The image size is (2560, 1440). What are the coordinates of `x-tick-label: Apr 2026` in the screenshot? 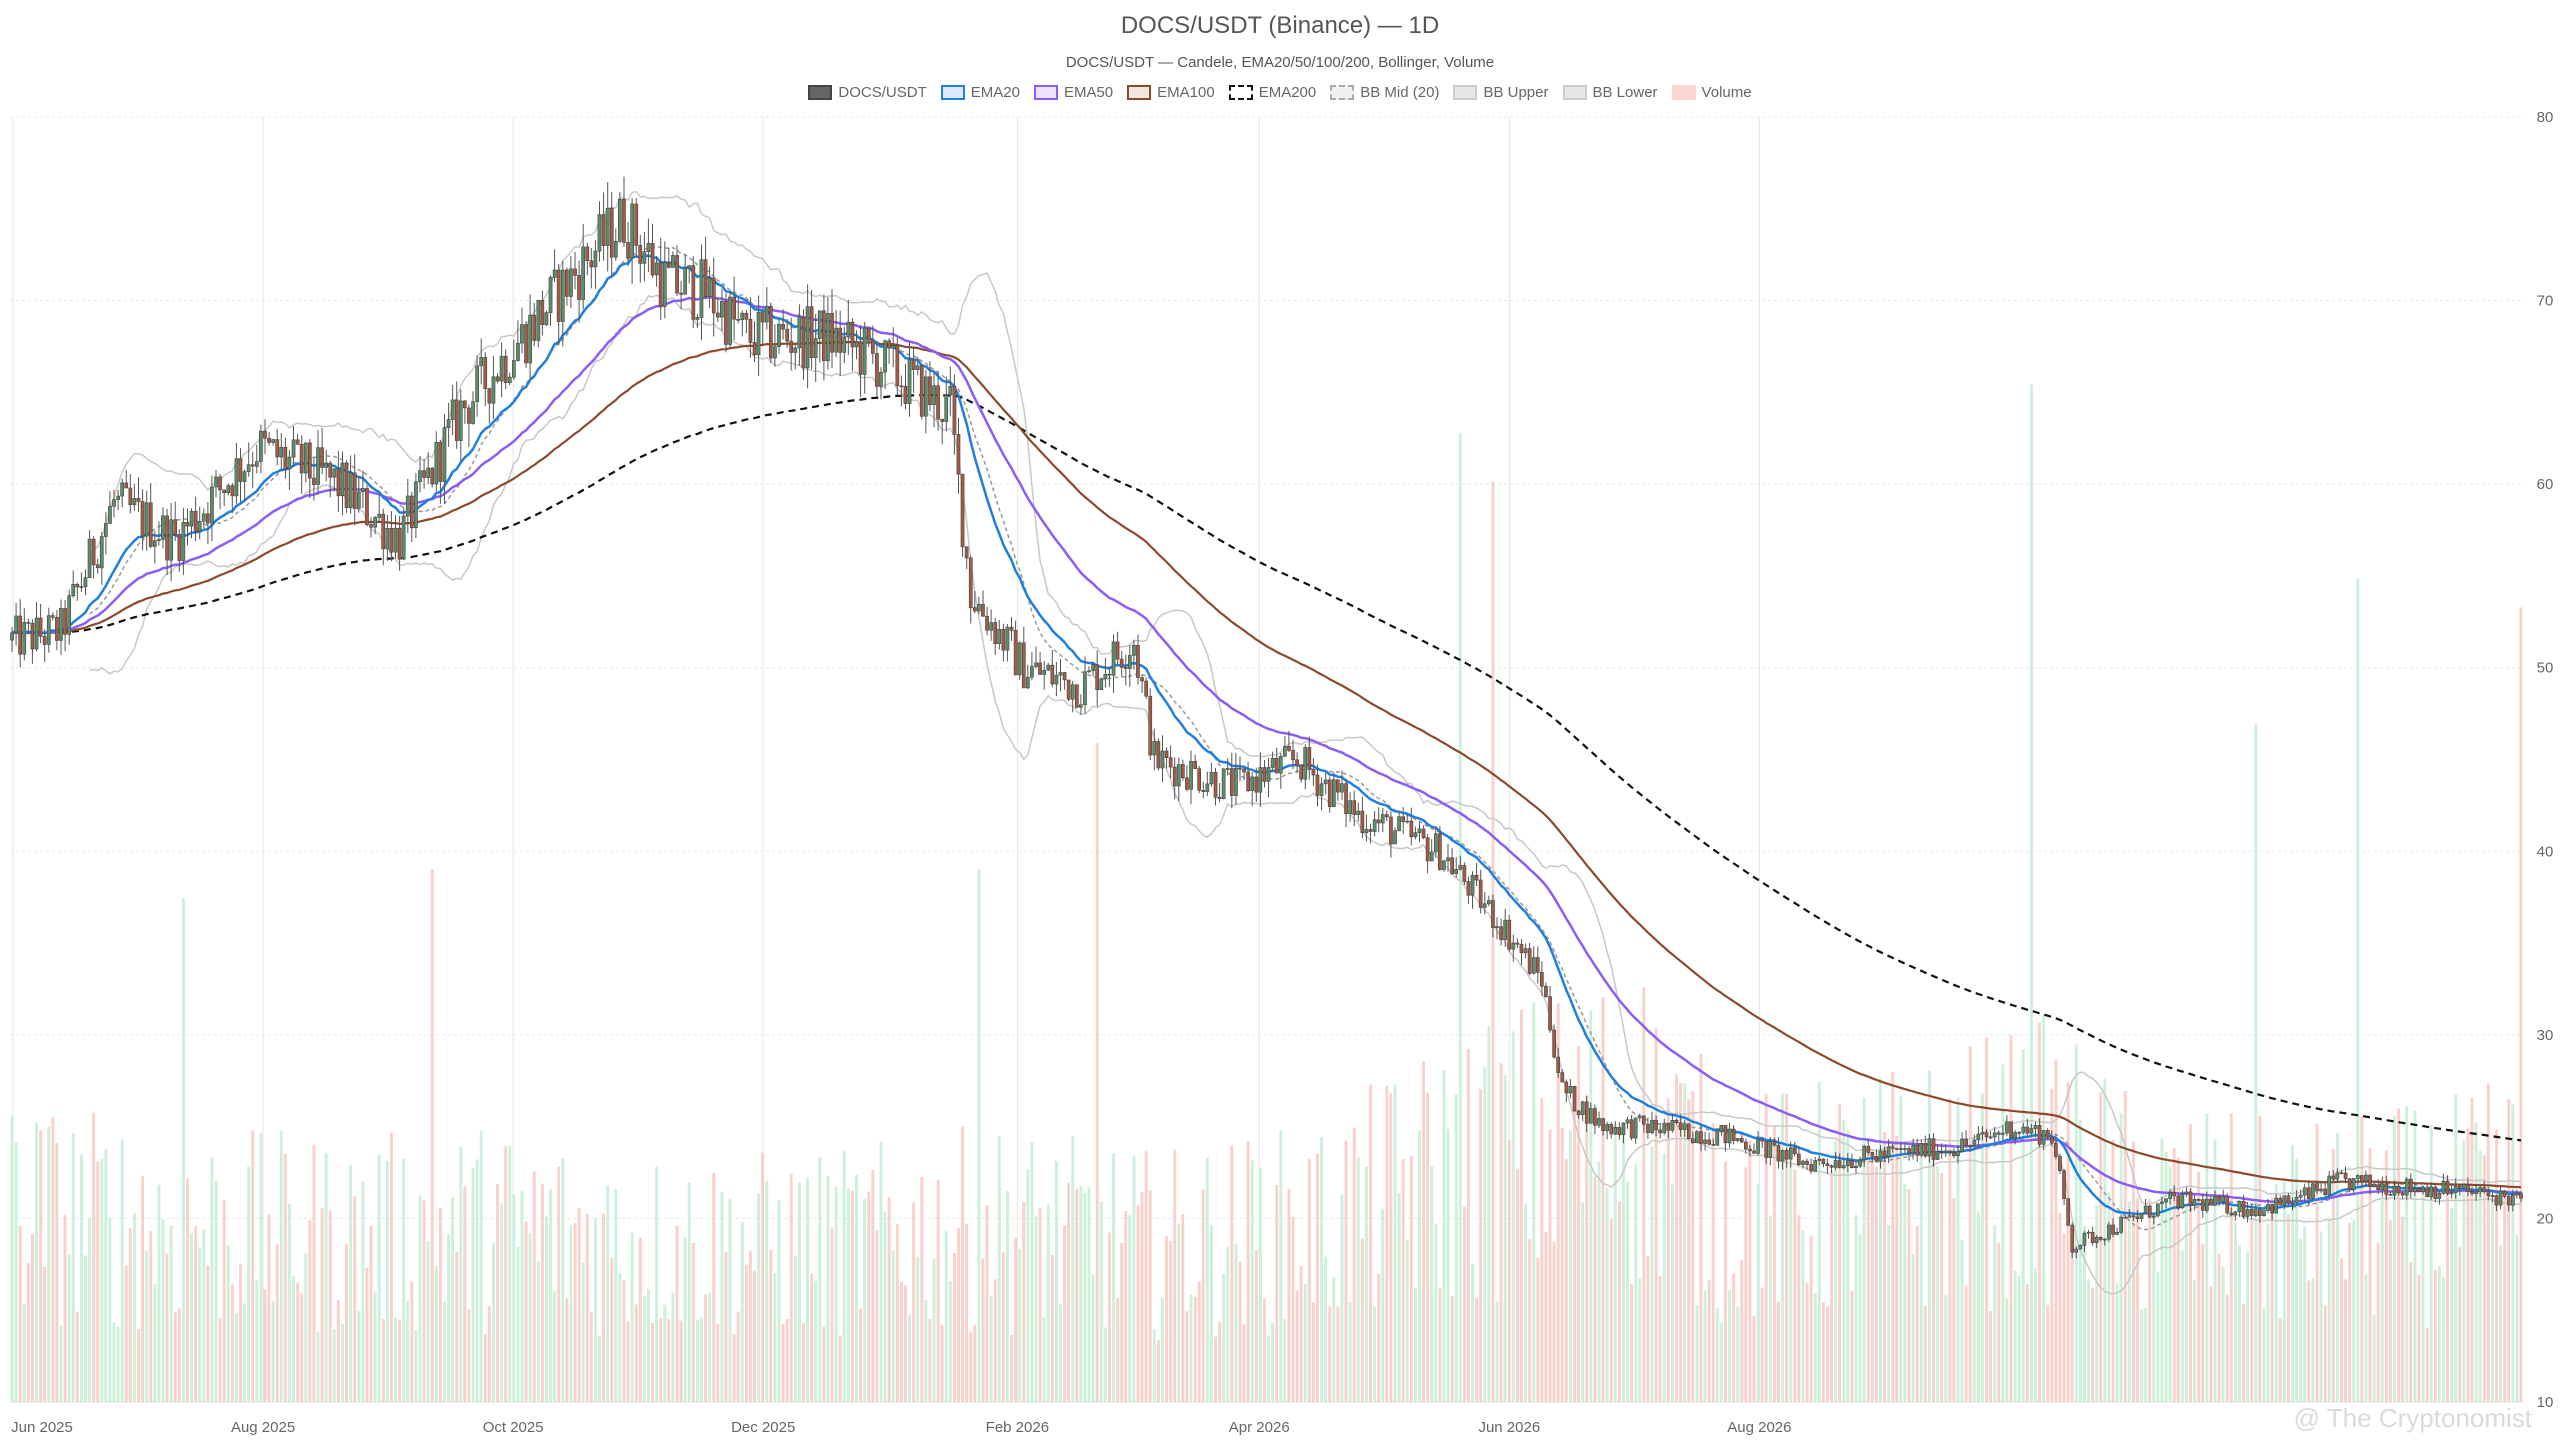 It's located at (1259, 1427).